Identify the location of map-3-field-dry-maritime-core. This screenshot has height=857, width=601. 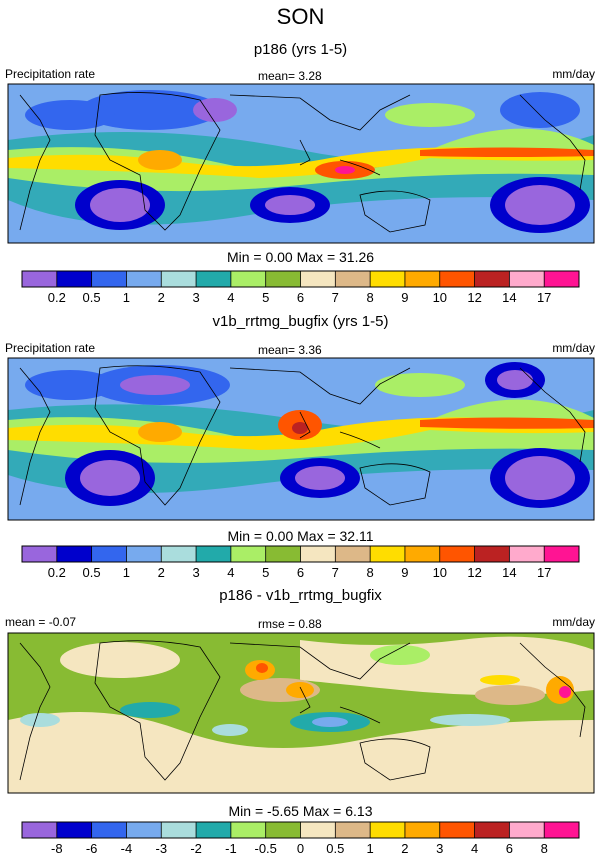
(330, 722).